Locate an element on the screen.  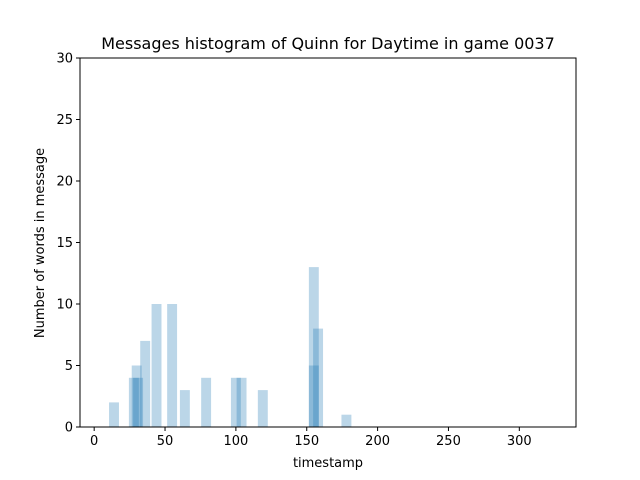
y-axis-label: Number of words in message is located at coordinates (40, 243).